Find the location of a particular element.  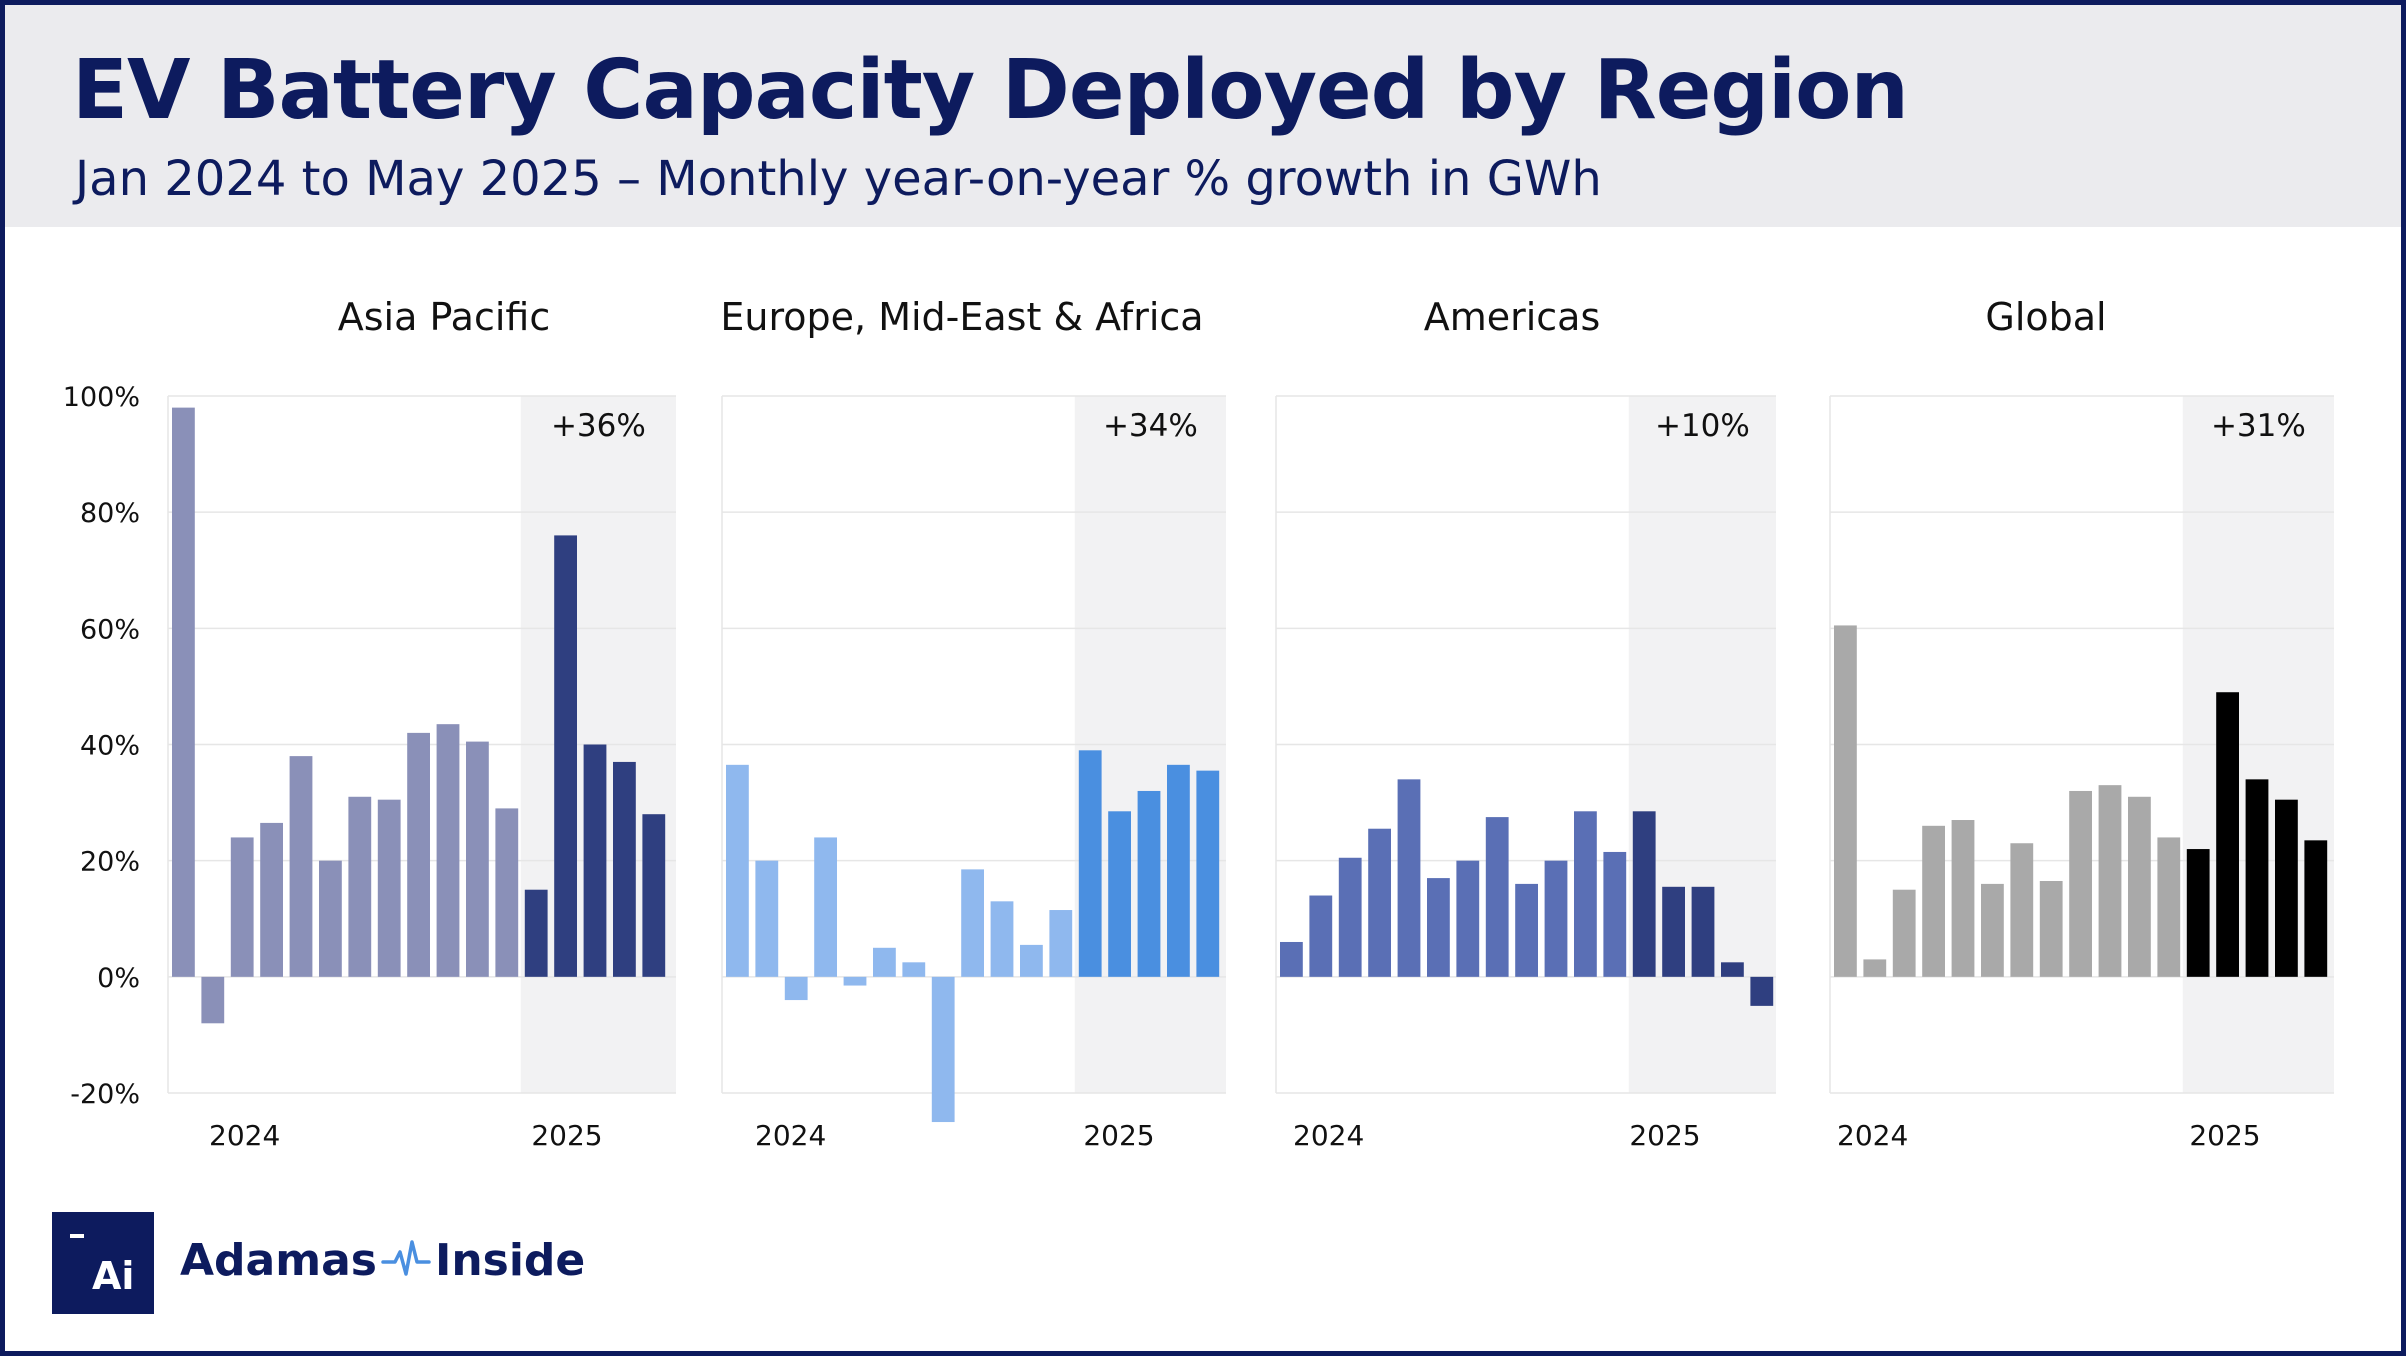

y-tick-label: 40% is located at coordinates (110, 746).